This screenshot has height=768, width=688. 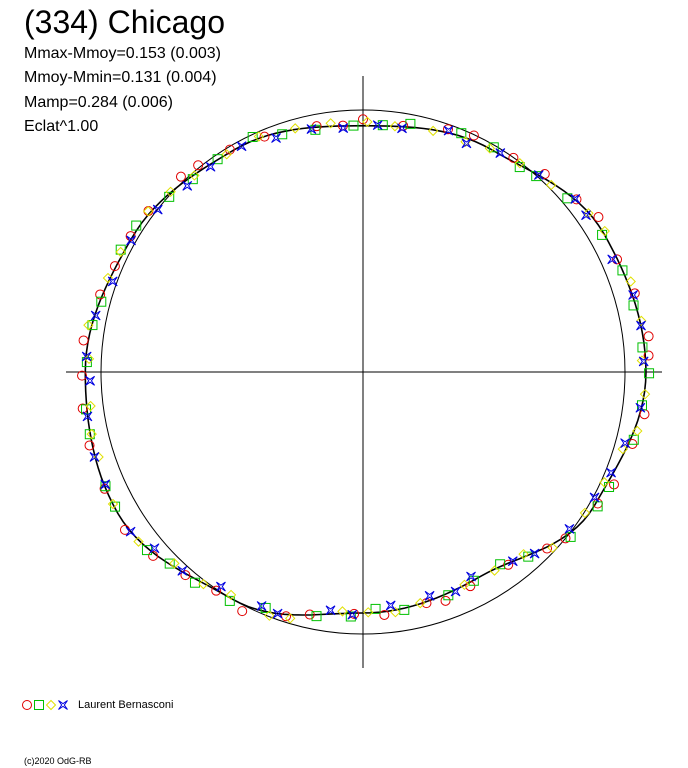 I want to click on legend-symbol-diamond, so click(x=51, y=705).